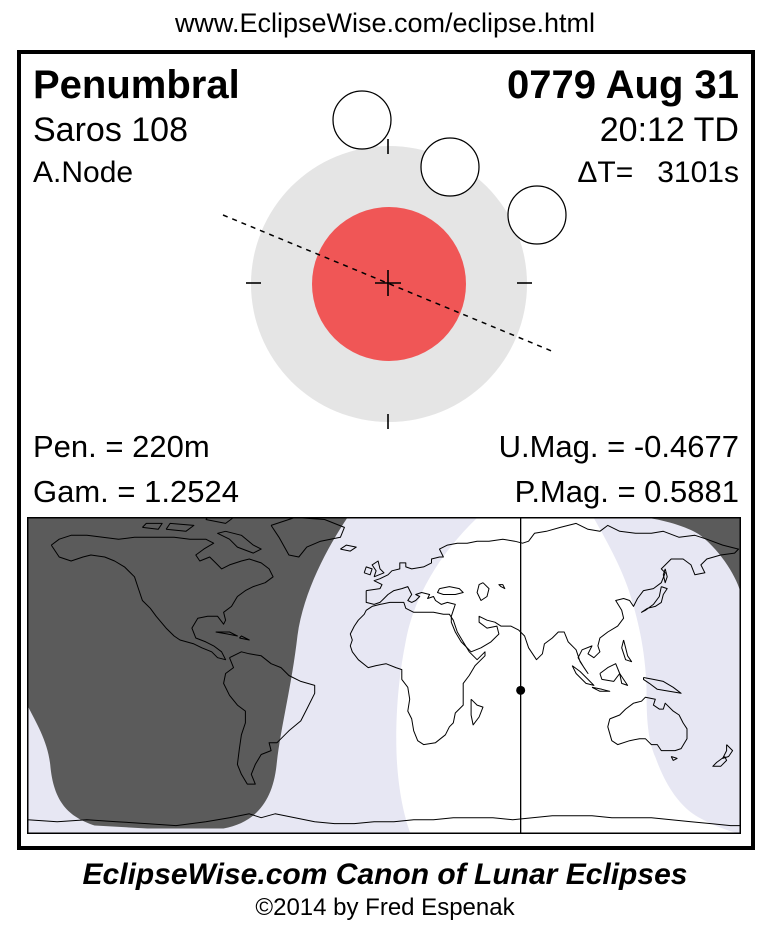 The width and height of the screenshot is (770, 940). Describe the element at coordinates (136, 469) in the screenshot. I see `stats-left: Pen. = 220m Gam. = 1.2524` at that location.